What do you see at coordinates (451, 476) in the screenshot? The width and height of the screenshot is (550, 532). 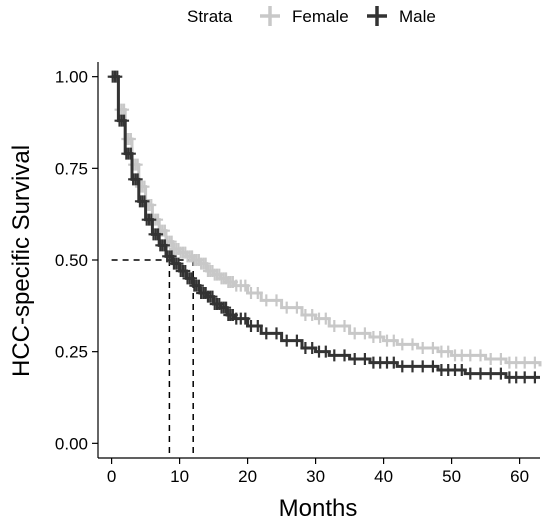 I see `x-tick-label: 50` at bounding box center [451, 476].